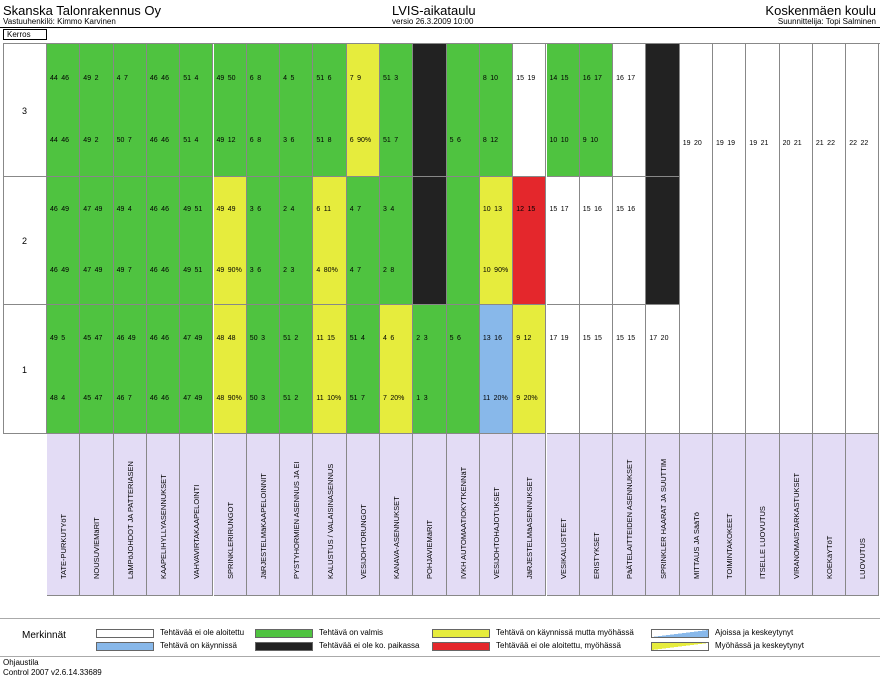  I want to click on task-label: TATE-PURKUTYöT, so click(64, 546).